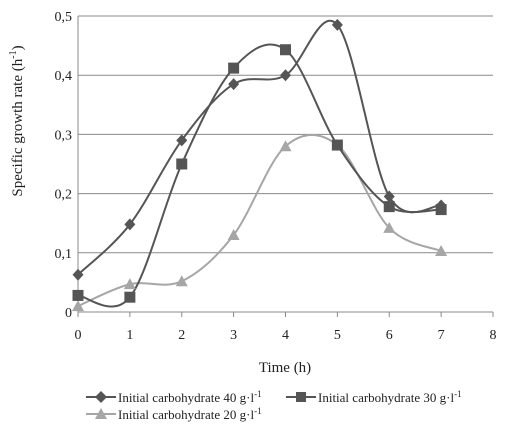  What do you see at coordinates (493, 335) in the screenshot?
I see `x-tick-label: 8` at bounding box center [493, 335].